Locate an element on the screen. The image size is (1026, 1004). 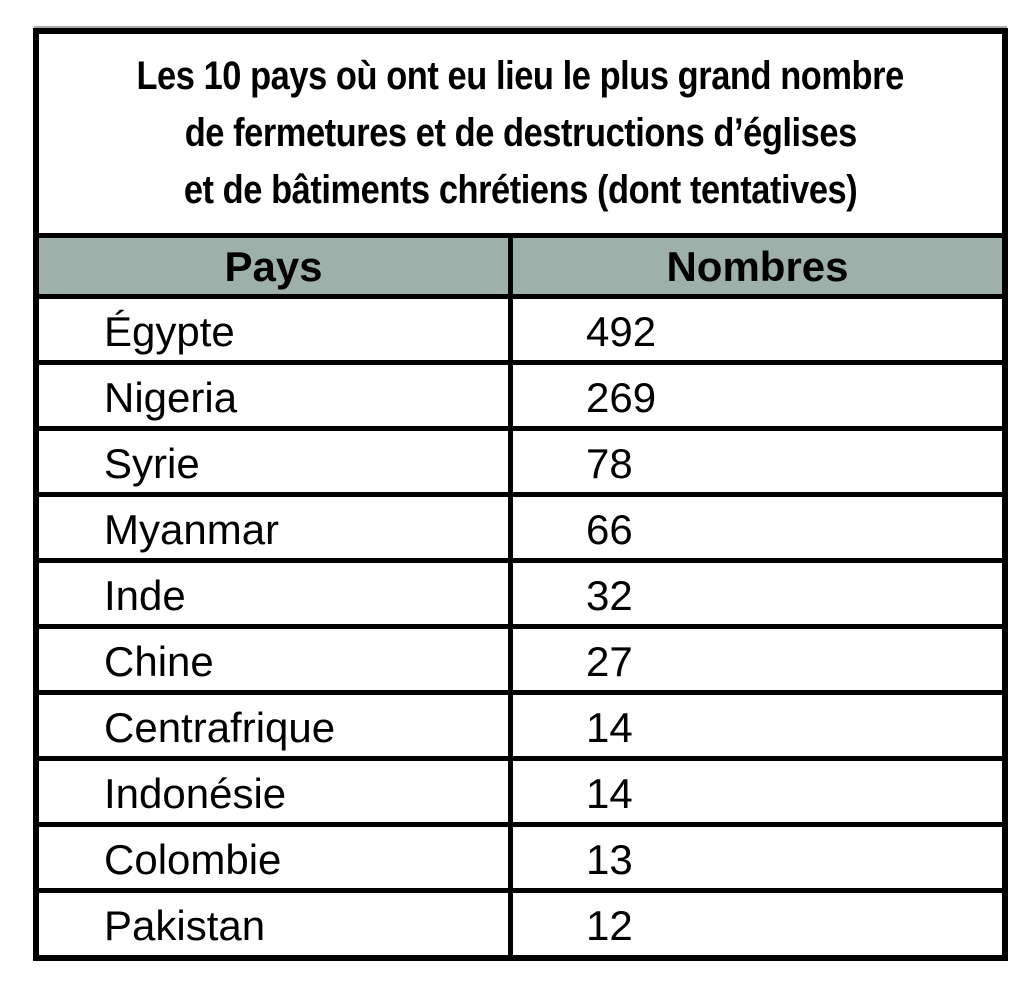
count-cell: 269 is located at coordinates (621, 397).